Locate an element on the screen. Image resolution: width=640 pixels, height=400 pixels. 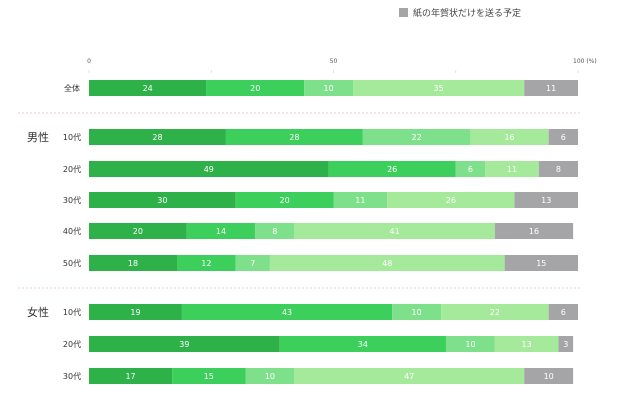
bar-value-label: 8 is located at coordinates (274, 231).